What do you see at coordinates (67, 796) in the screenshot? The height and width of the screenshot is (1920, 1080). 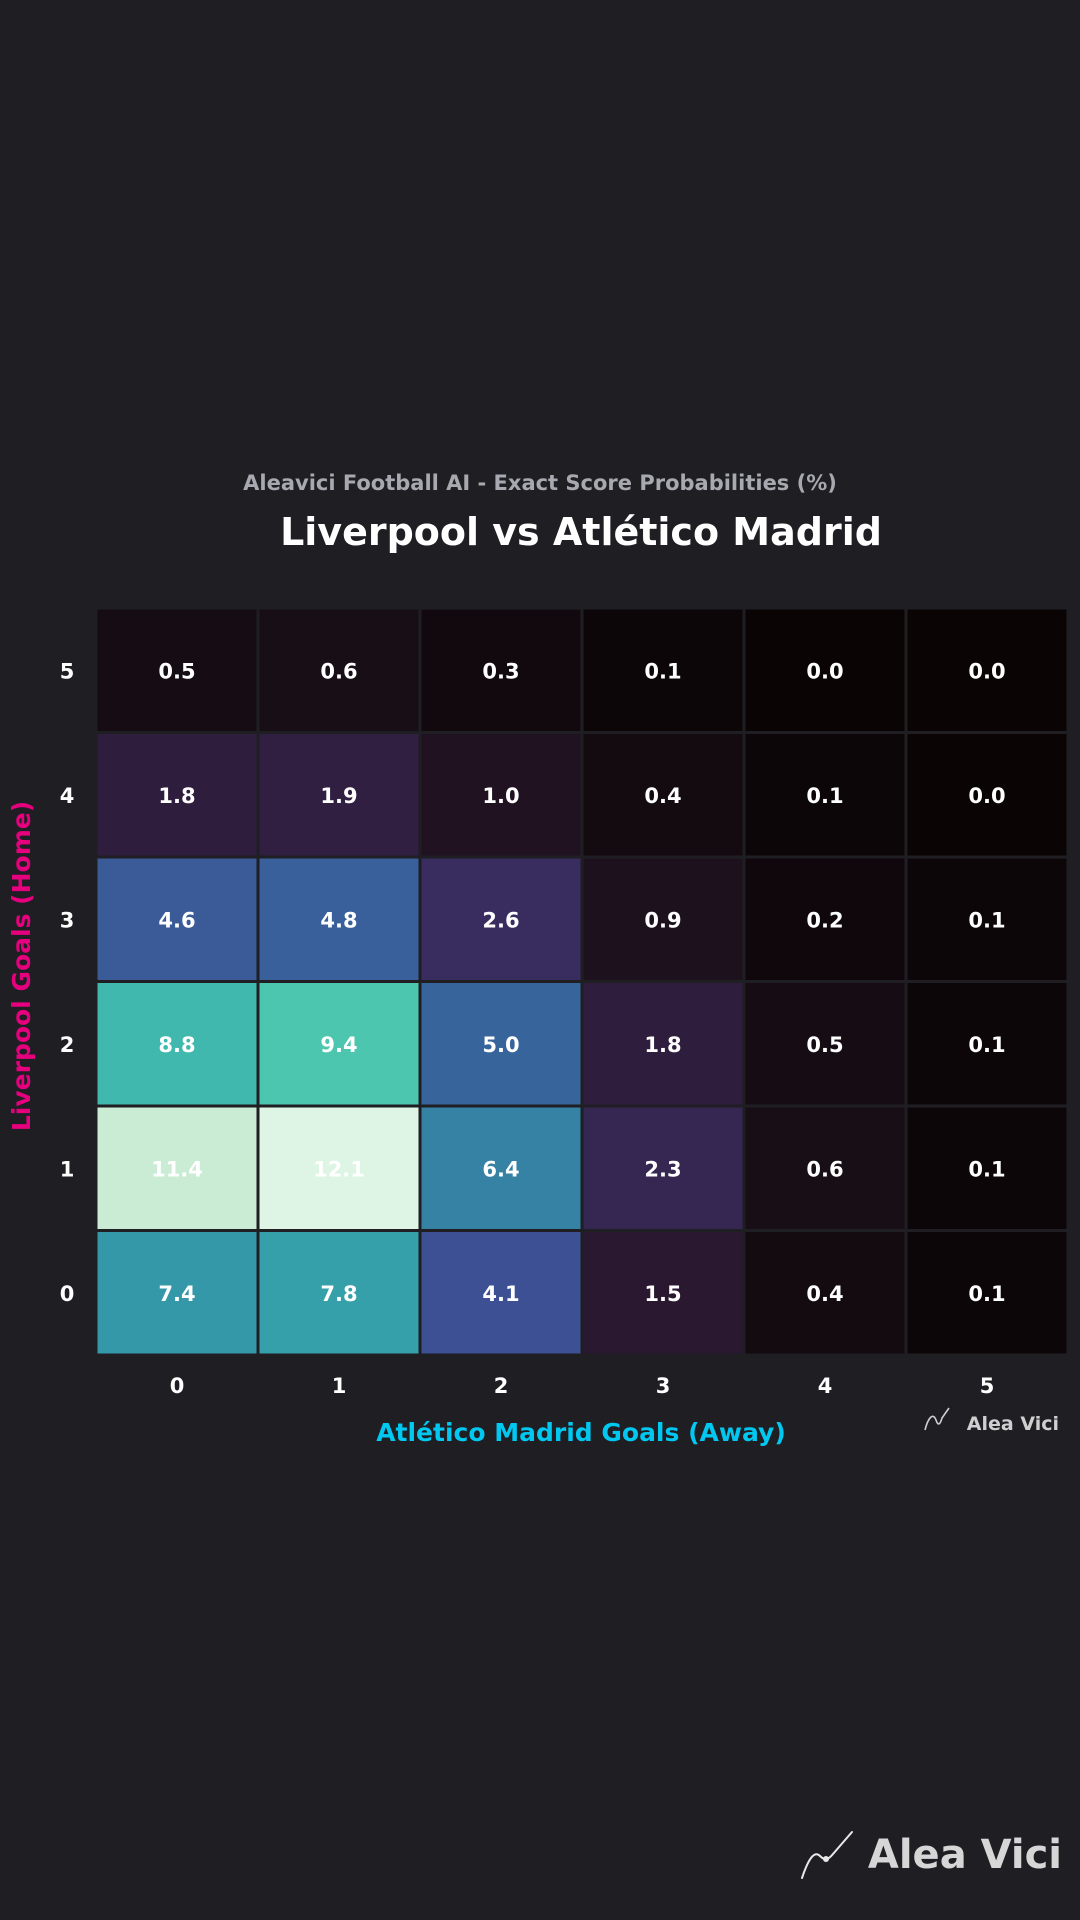 I see `y-tick-label: 4` at bounding box center [67, 796].